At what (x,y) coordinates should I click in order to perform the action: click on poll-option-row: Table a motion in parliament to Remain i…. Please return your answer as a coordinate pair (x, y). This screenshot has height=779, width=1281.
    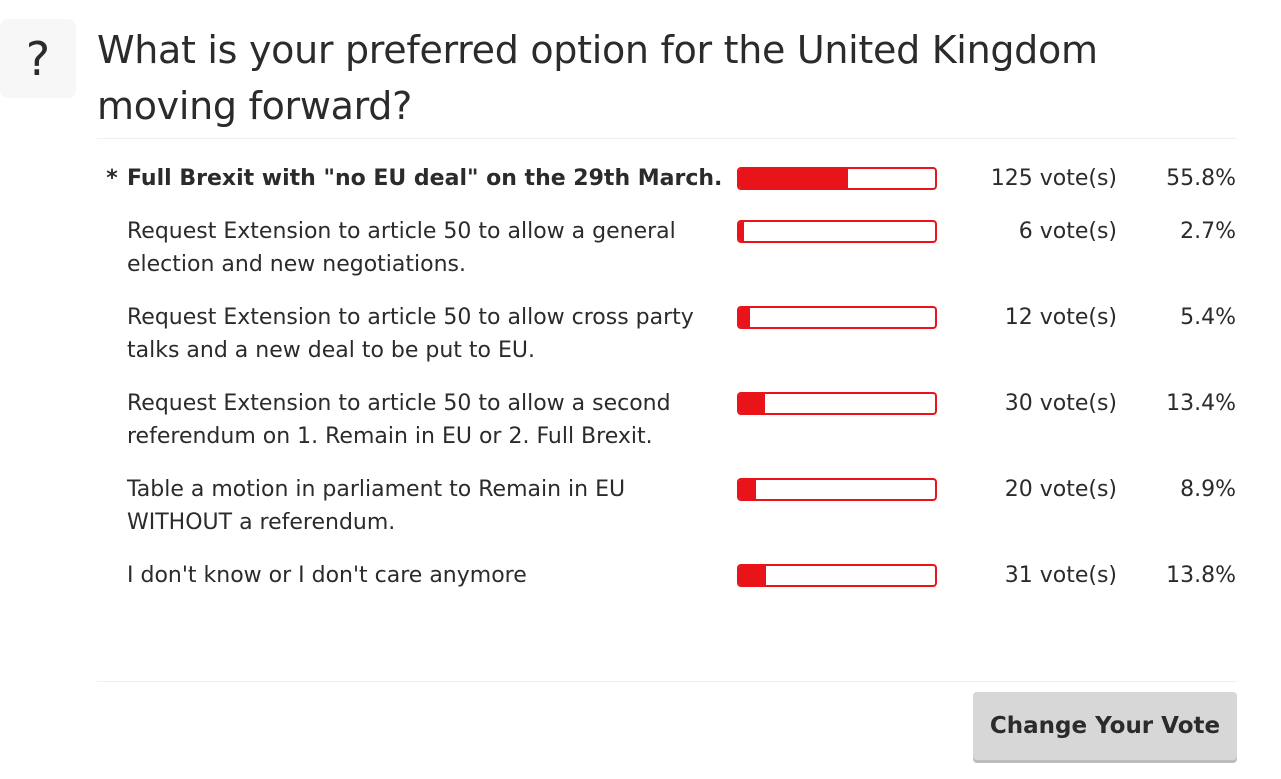
    Looking at the image, I should click on (667, 506).